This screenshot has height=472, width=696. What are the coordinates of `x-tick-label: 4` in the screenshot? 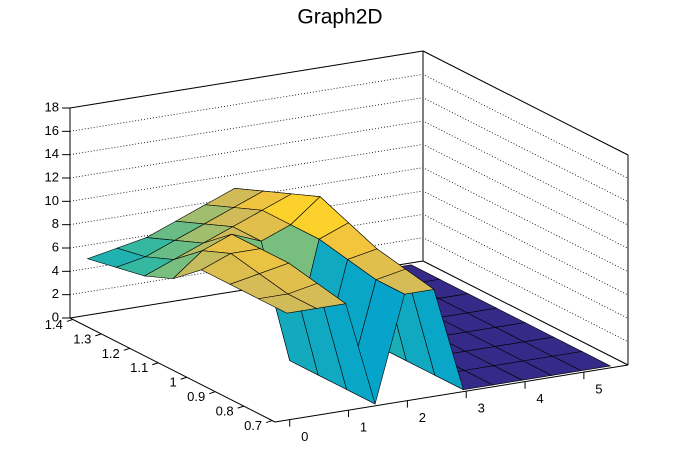 It's located at (539, 398).